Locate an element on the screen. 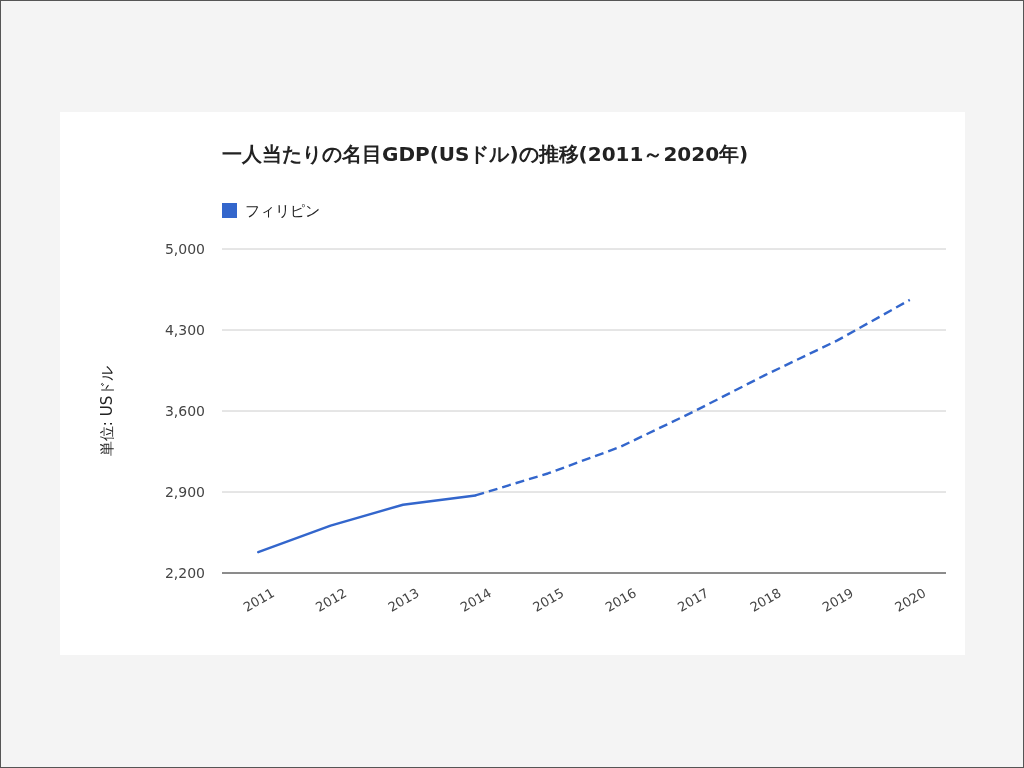  y-tick-label: 3,600 is located at coordinates (184, 410).